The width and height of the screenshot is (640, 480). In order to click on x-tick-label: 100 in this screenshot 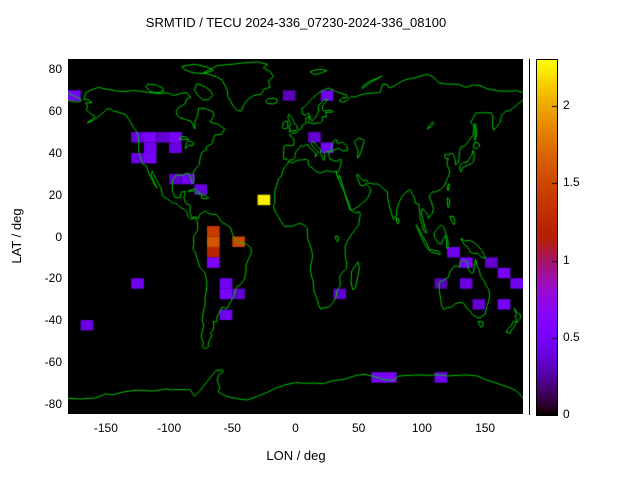, I will do `click(421, 428)`.